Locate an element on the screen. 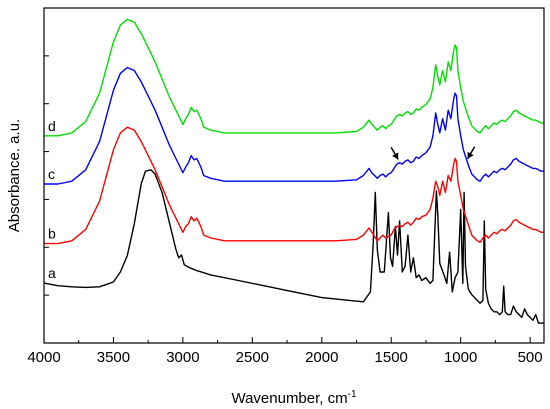 The height and width of the screenshot is (409, 550). y-axis-label: Absorbance. a.u. is located at coordinates (14, 175).